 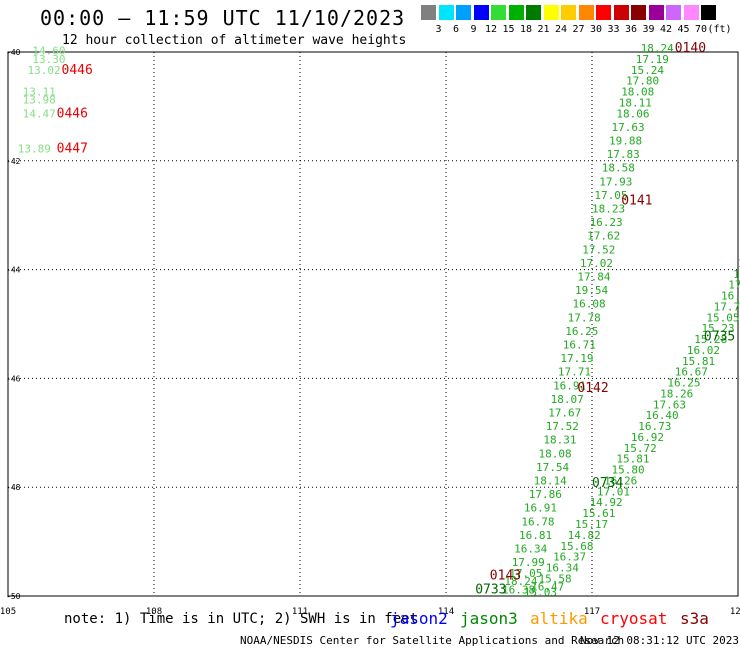 I want to click on swh-reading: 16.37, so click(x=569, y=557).